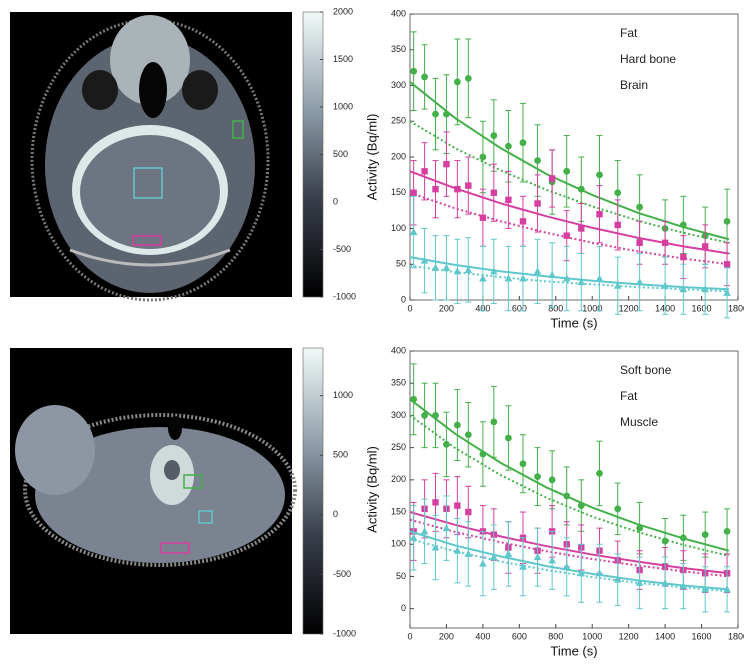 The height and width of the screenshot is (667, 744). What do you see at coordinates (482, 636) in the screenshot?
I see `x-tick-label: 400` at bounding box center [482, 636].